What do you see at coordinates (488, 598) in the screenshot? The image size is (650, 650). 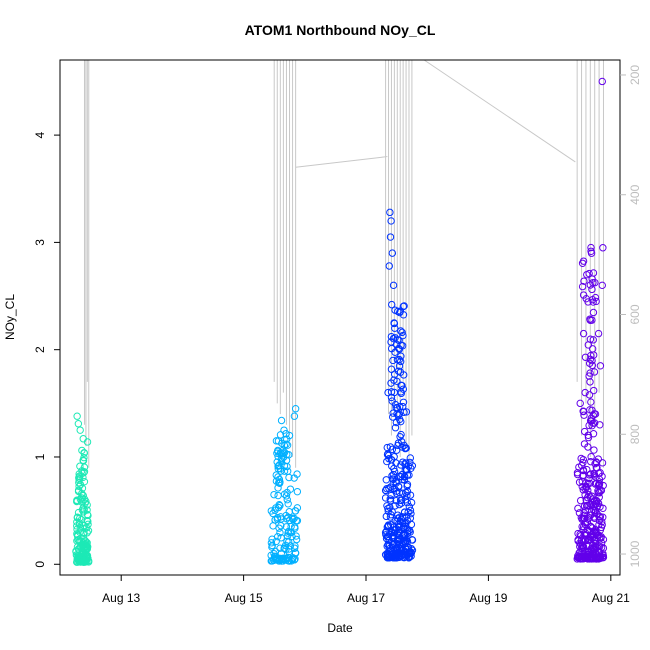 I see `x-tick-label: Aug 19` at bounding box center [488, 598].